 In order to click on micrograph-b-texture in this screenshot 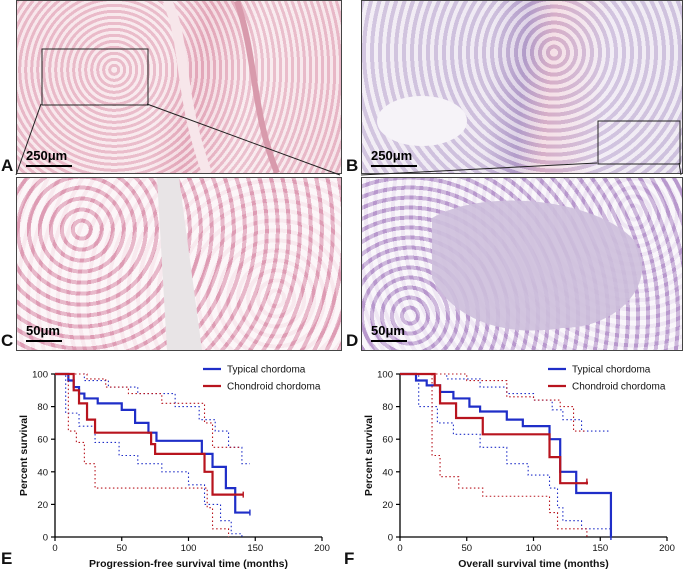, I will do `click(529, 130)`.